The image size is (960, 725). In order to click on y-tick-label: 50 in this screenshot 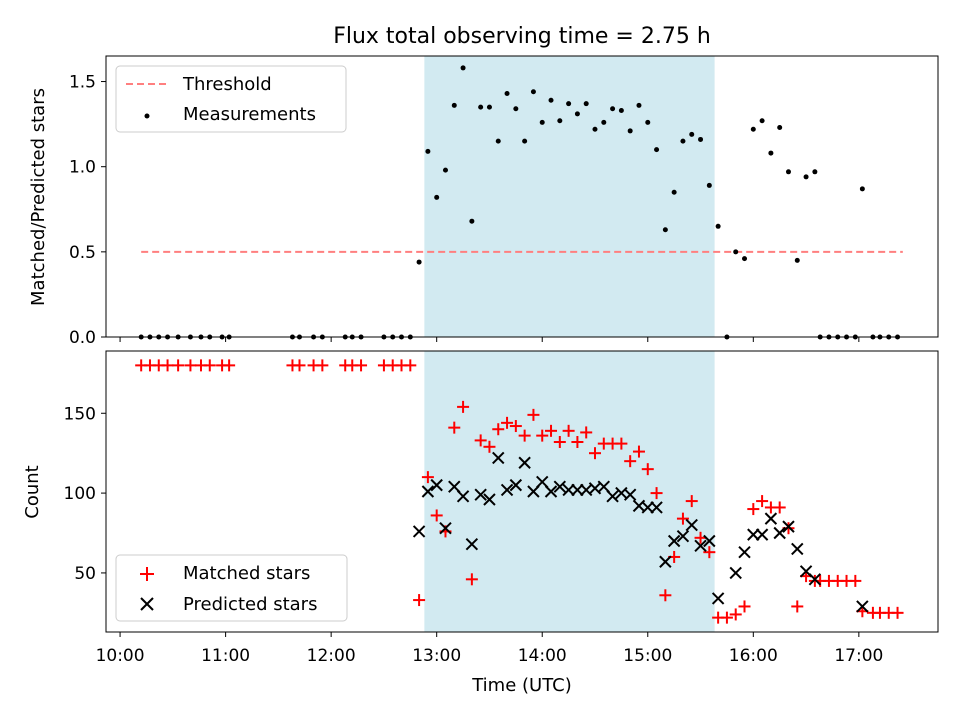, I will do `click(85, 574)`.